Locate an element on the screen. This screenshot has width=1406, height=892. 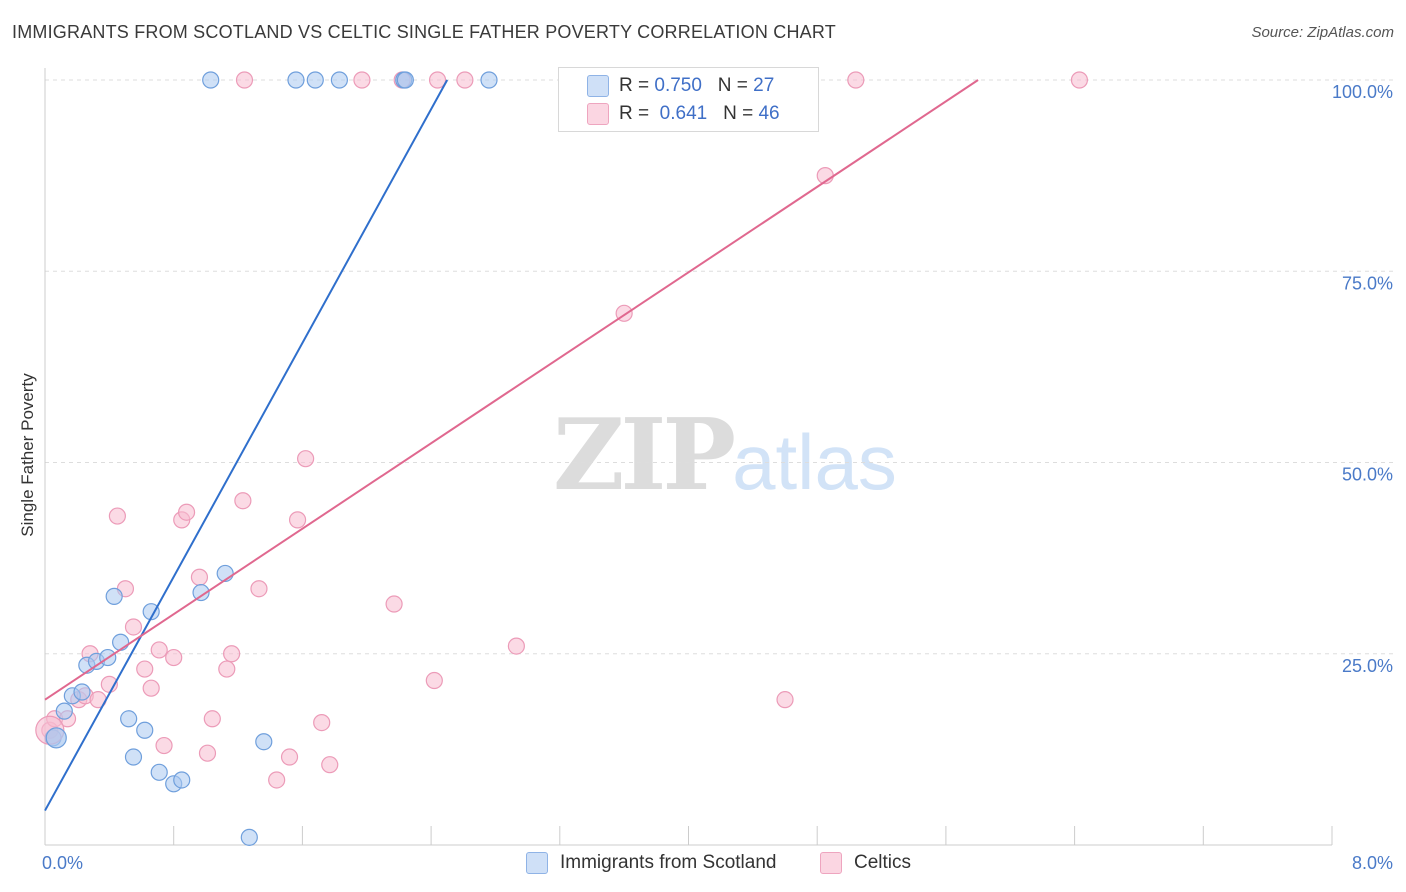
y-tick-label: 25.0% is located at coordinates (1367, 666).